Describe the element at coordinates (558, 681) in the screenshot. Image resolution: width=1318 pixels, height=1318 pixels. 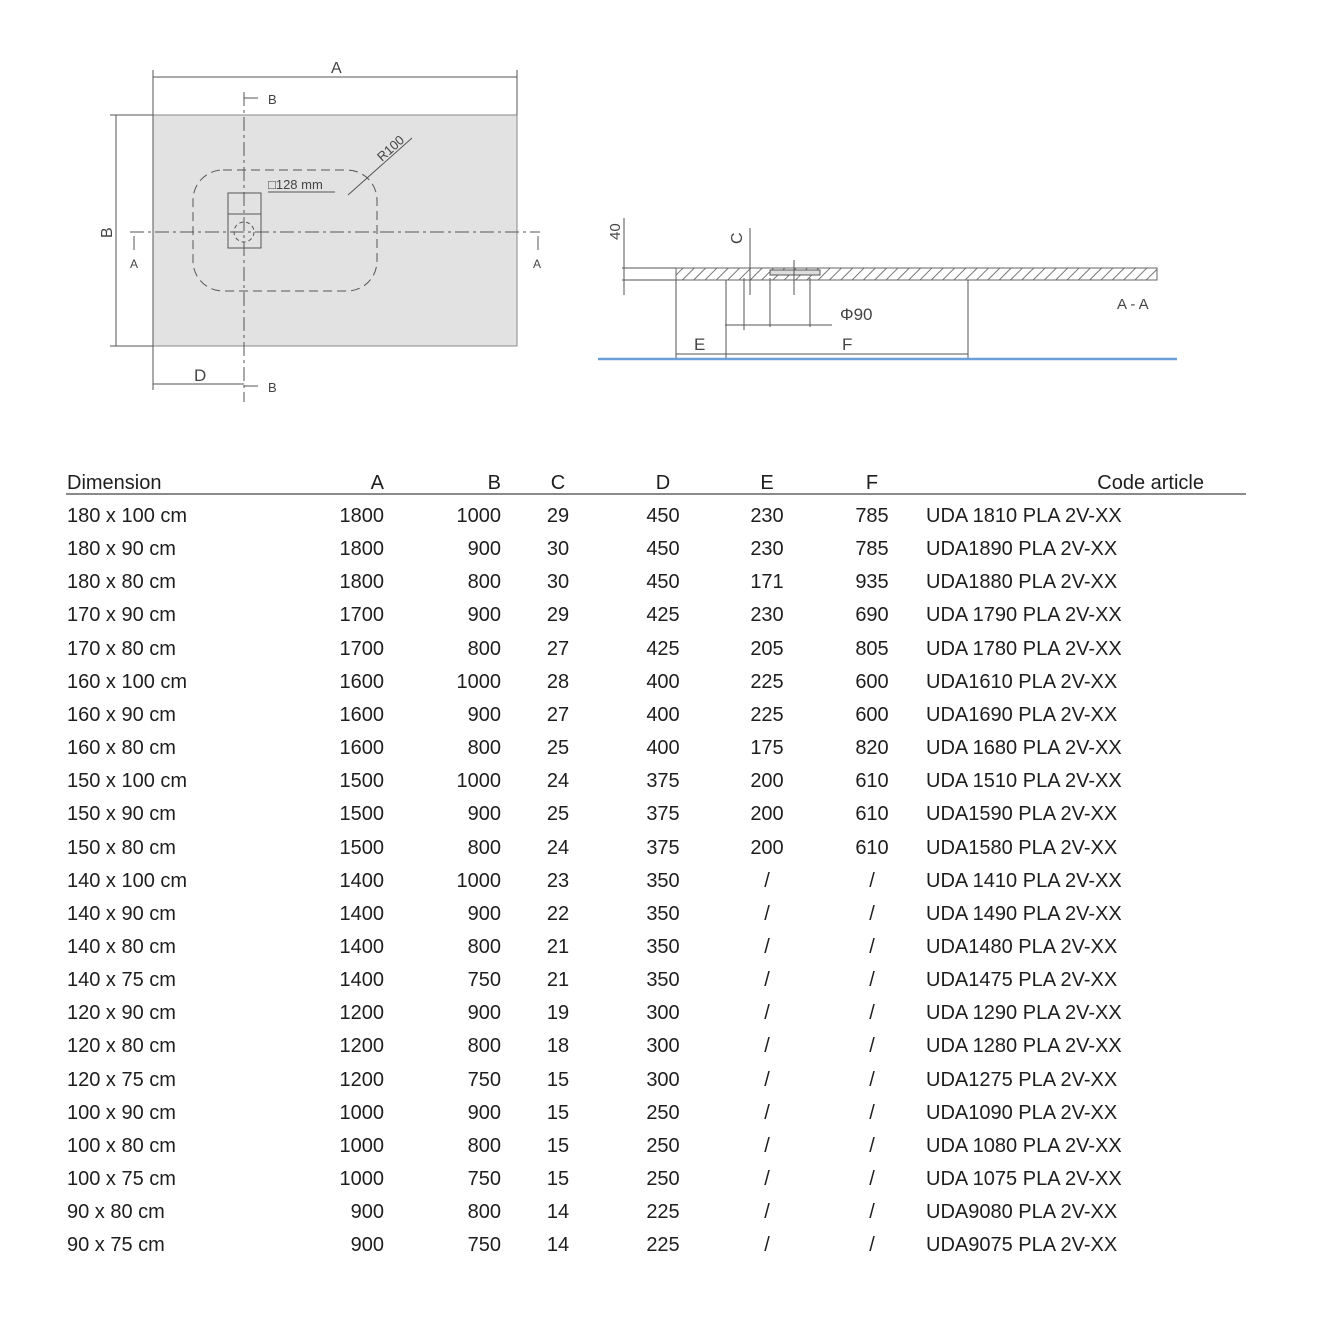
I see `cell-c: 28` at that location.